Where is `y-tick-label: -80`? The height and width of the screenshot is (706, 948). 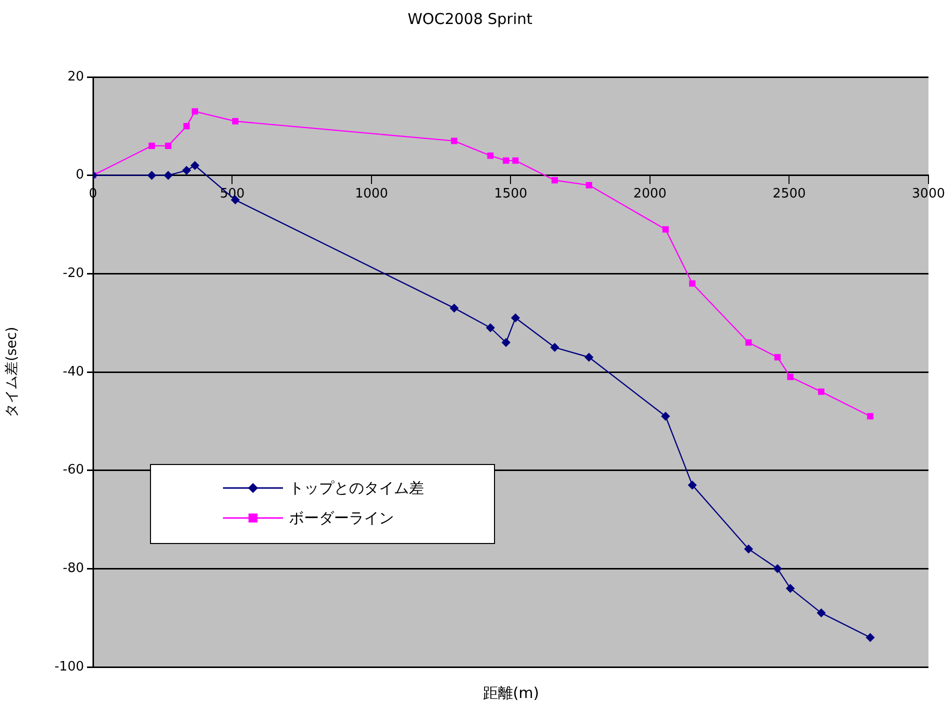 y-tick-label: -80 is located at coordinates (73, 568).